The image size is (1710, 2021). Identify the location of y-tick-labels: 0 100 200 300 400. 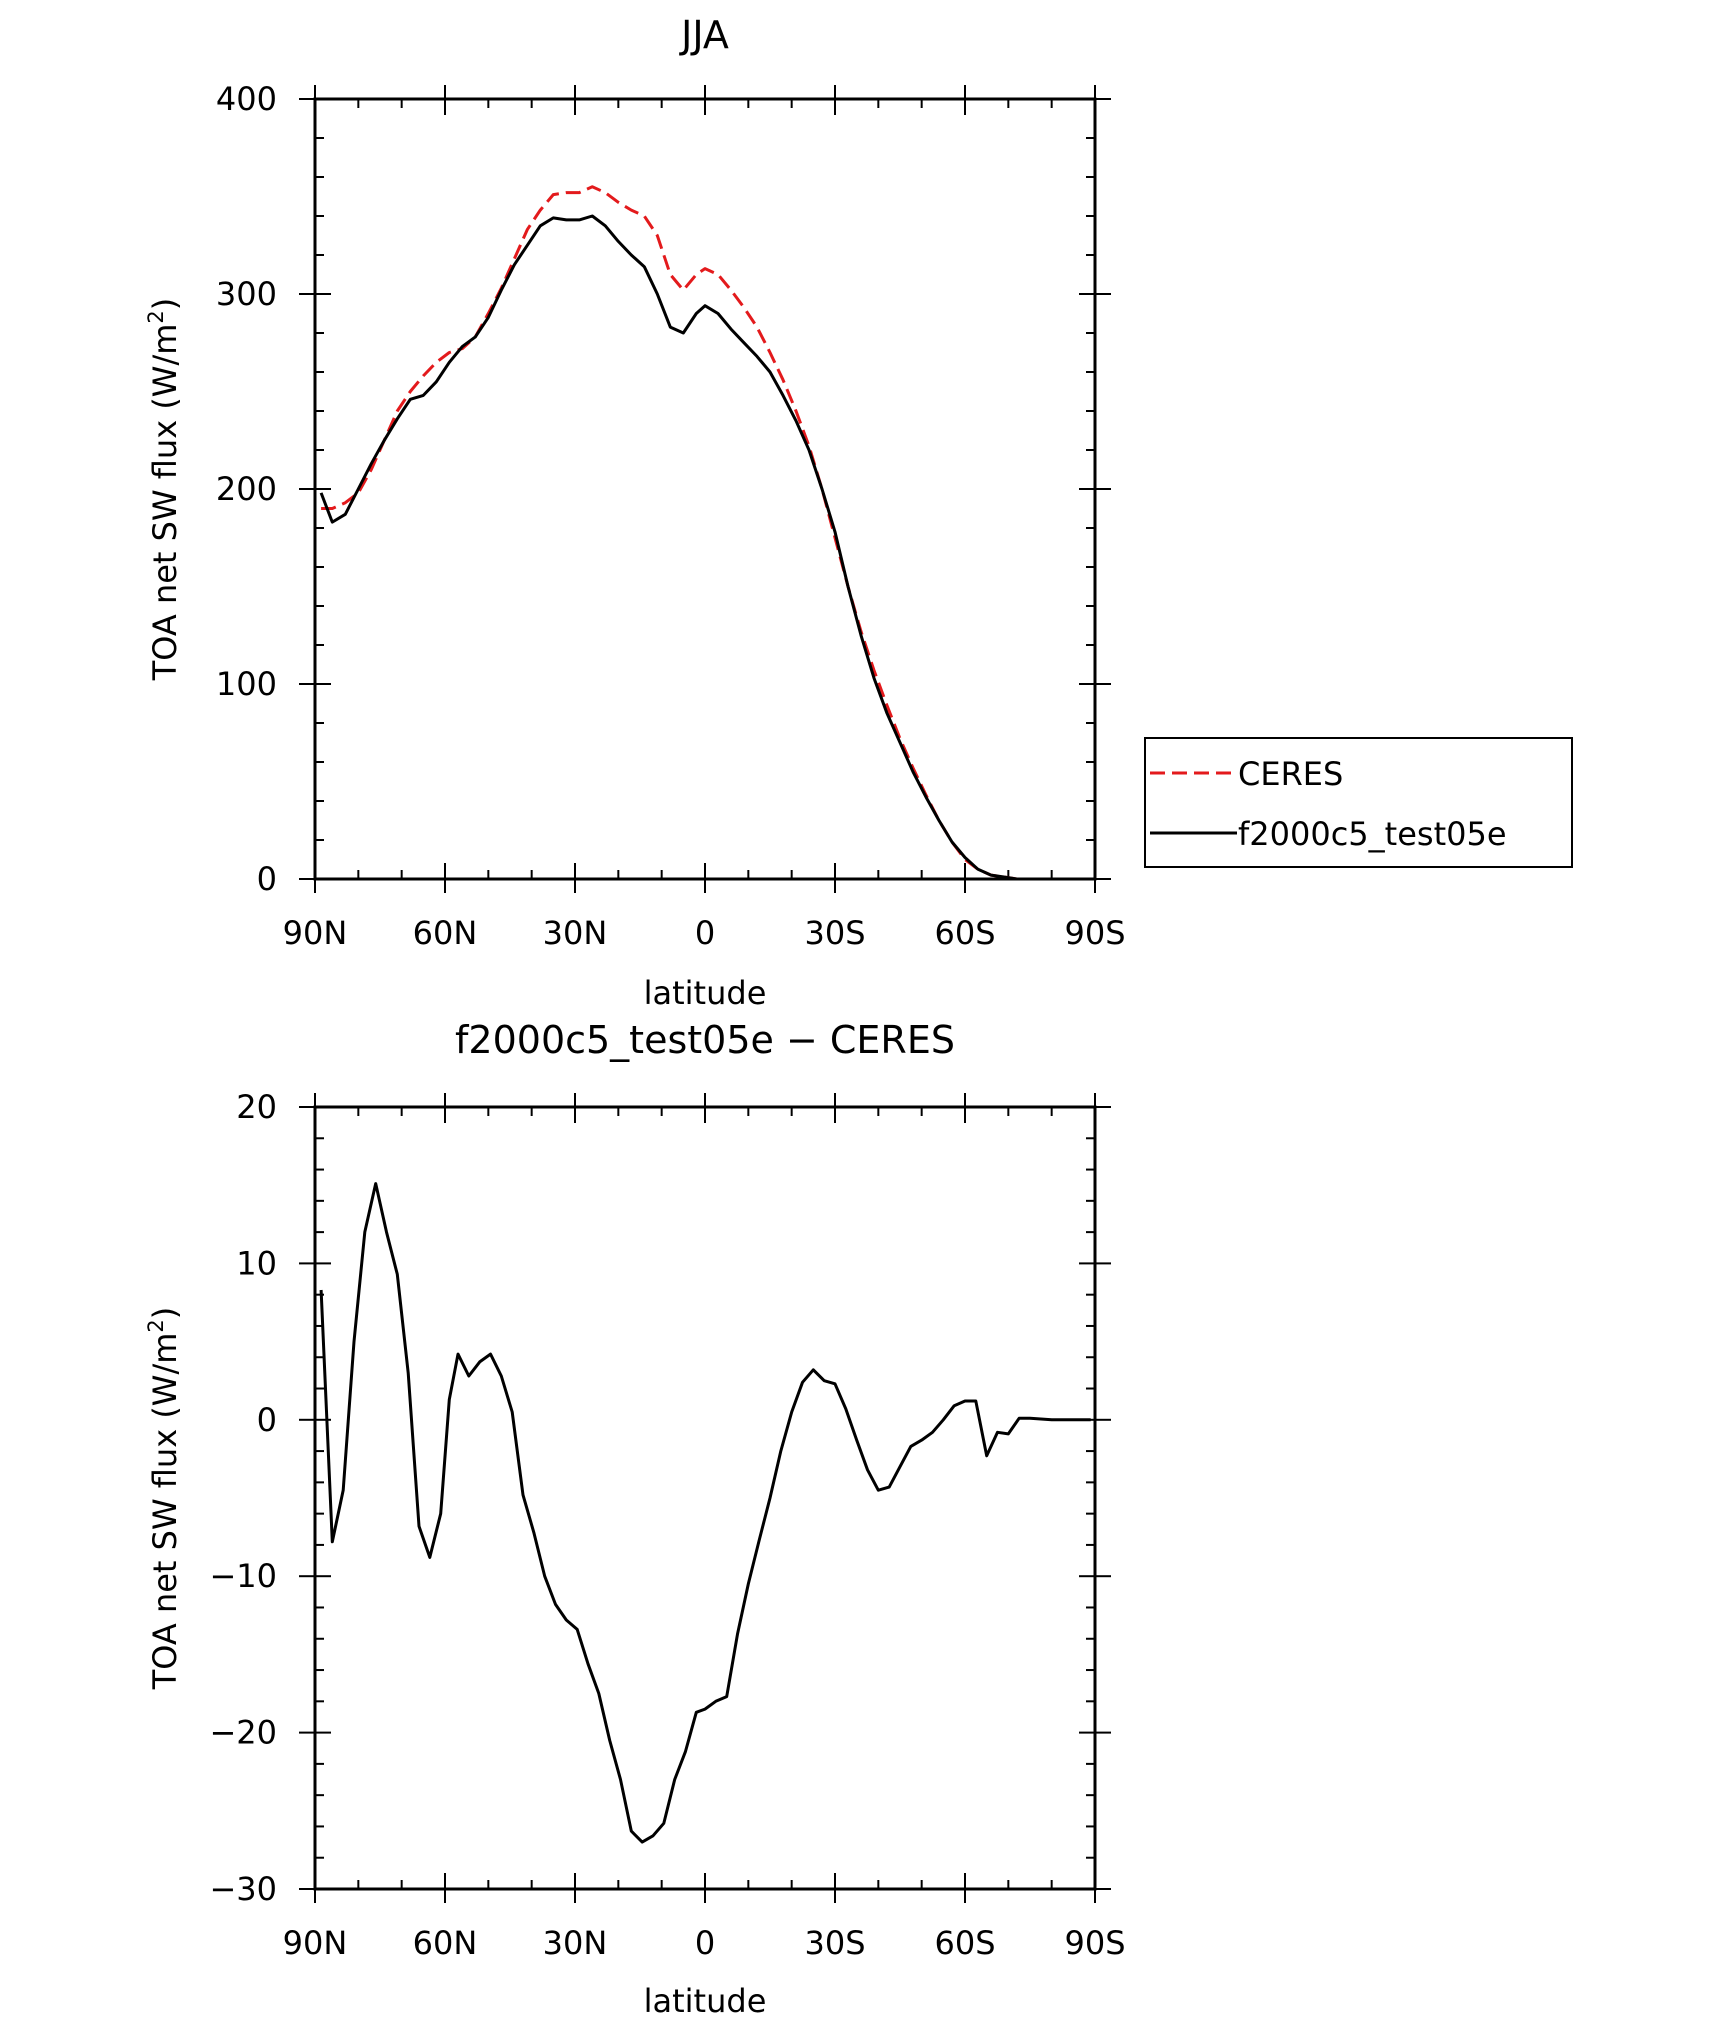
(246, 489).